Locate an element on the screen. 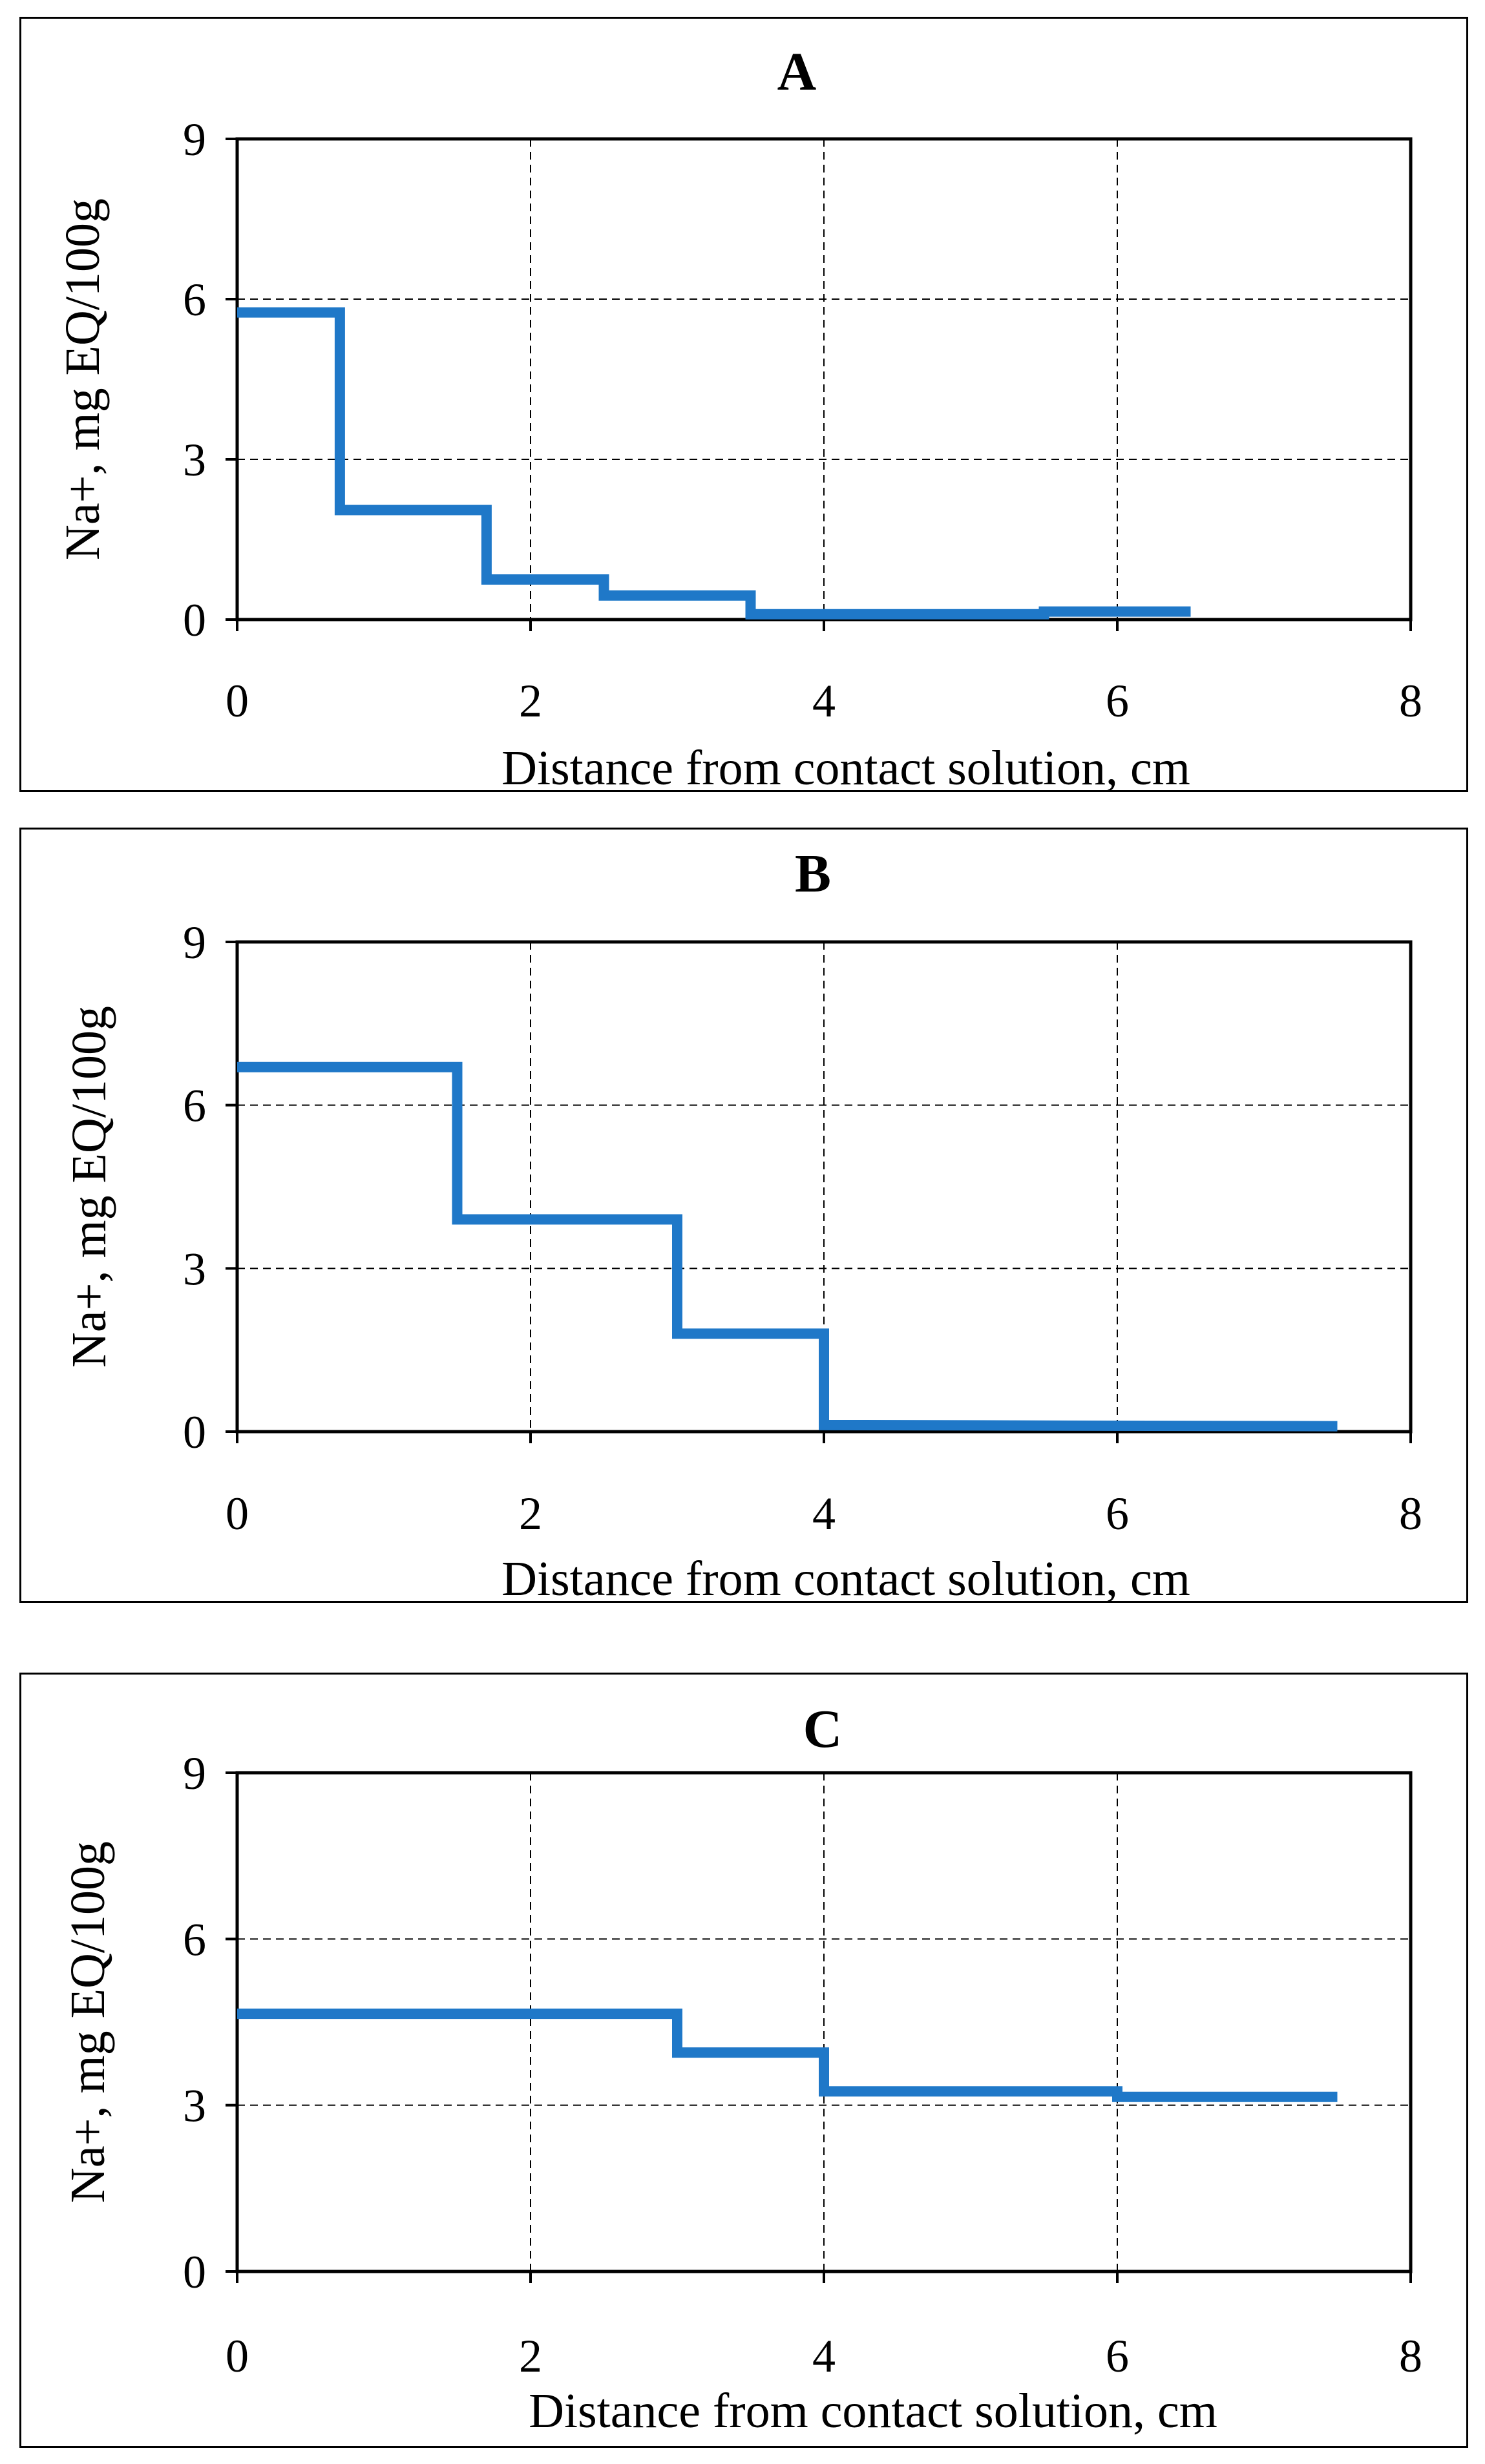 This screenshot has height=2464, width=1485. chart-title: B is located at coordinates (813, 874).